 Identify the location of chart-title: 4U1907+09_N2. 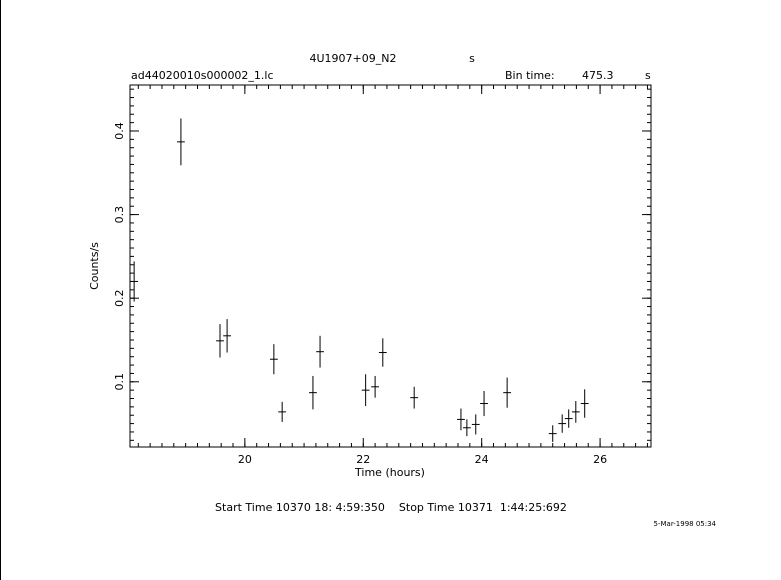
(353, 58).